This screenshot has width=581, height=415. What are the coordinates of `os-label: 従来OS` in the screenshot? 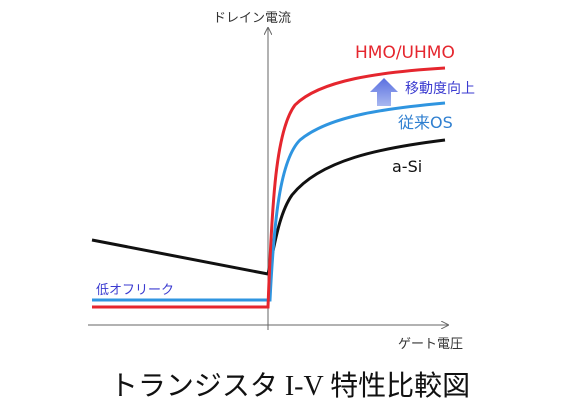 It's located at (425, 122).